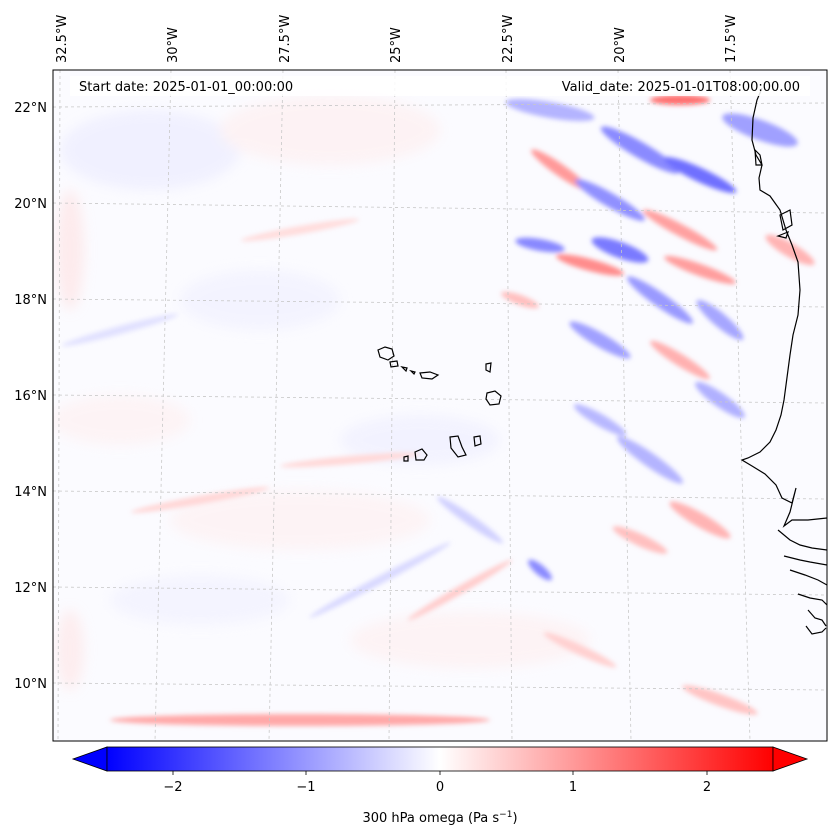 Image resolution: width=837 pixels, height=839 pixels. Describe the element at coordinates (681, 87) in the screenshot. I see `valid-date-label: Valid_date: 2025-01-01T08:00:00.00` at that location.